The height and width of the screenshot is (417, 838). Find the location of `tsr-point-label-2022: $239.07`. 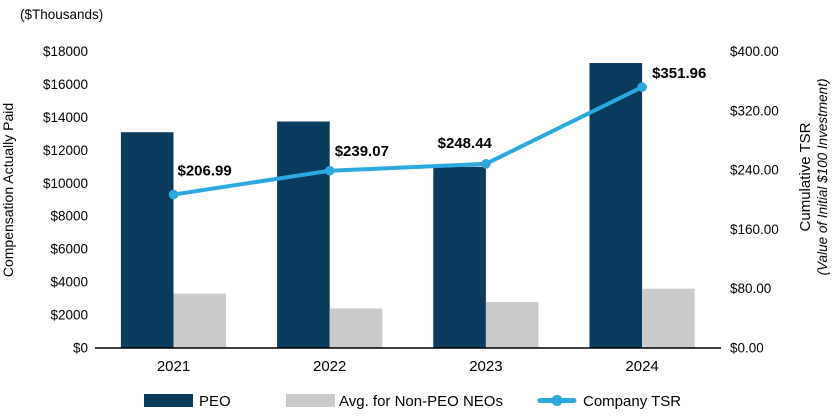

tsr-point-label-2022: $239.07 is located at coordinates (362, 151).